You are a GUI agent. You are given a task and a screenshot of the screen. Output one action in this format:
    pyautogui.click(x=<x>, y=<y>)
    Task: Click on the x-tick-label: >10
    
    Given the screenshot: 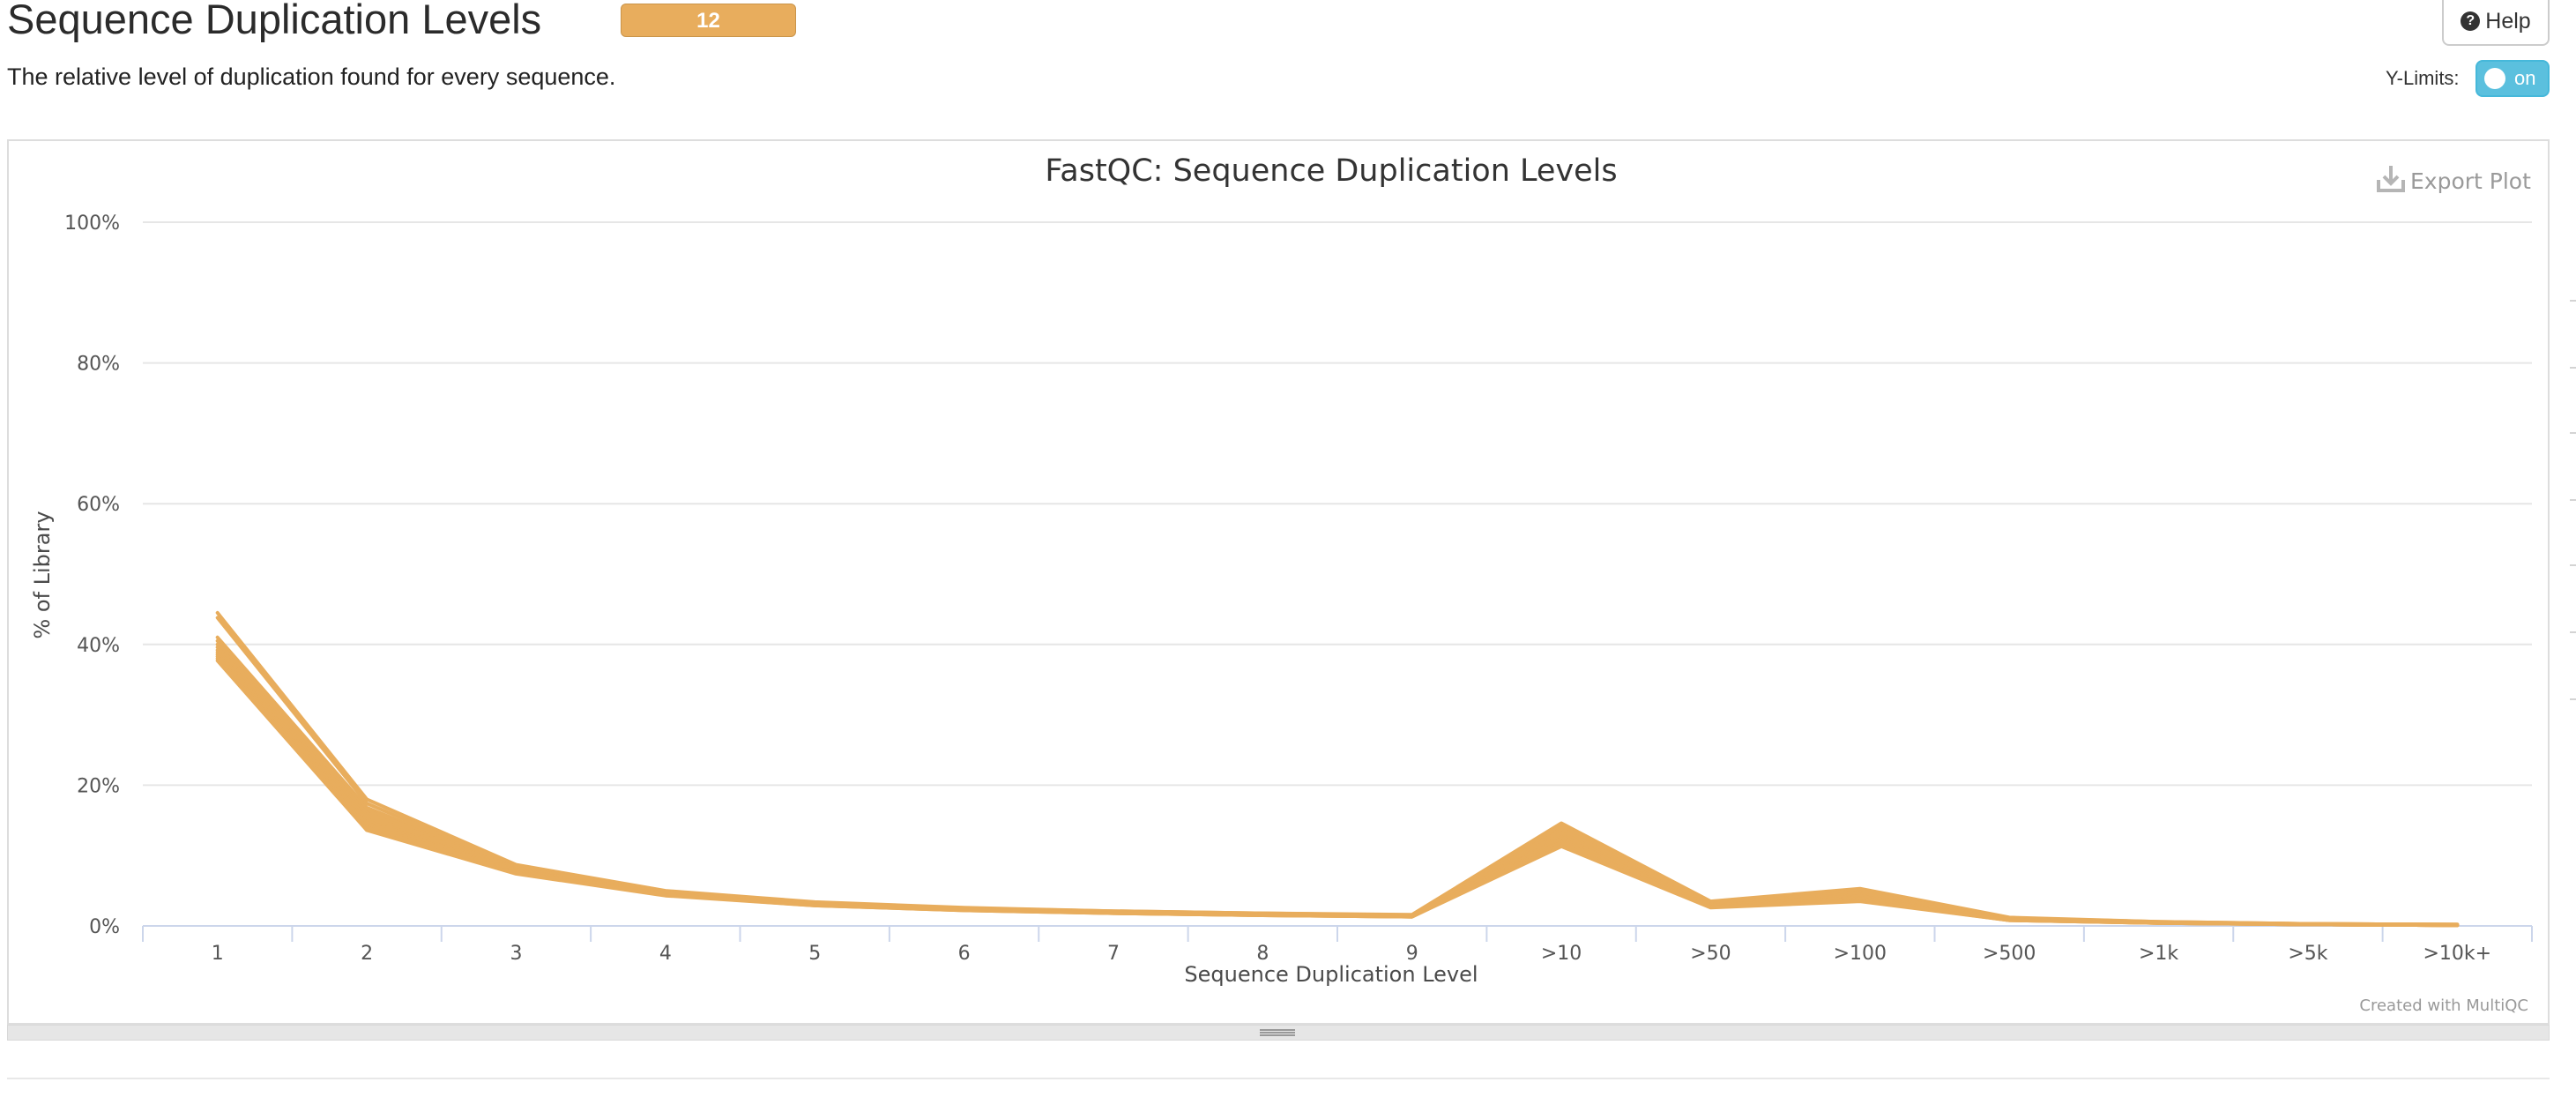 What is the action you would take?
    pyautogui.click(x=1561, y=954)
    